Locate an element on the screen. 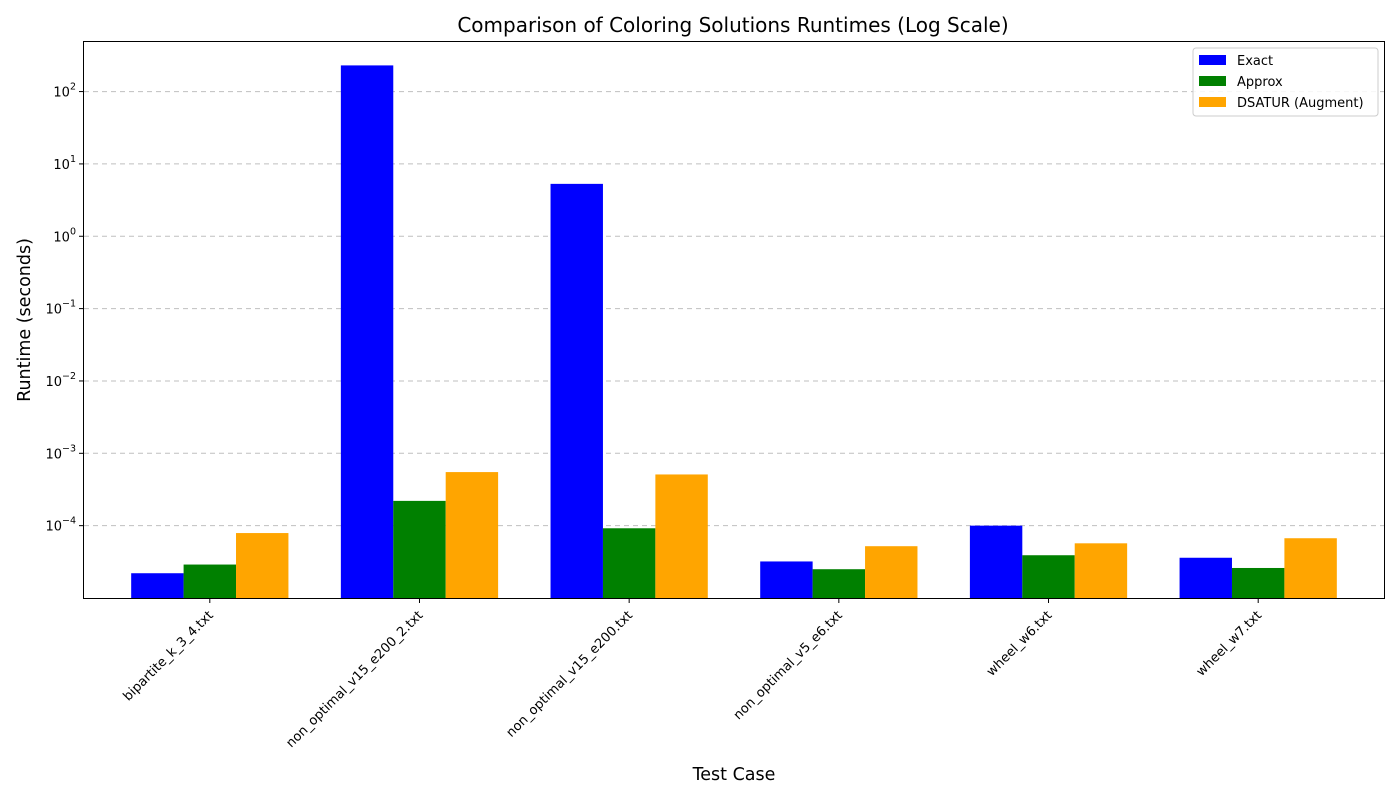 The image size is (1400, 800). y-tick-exponent: 0 is located at coordinates (73, 231).